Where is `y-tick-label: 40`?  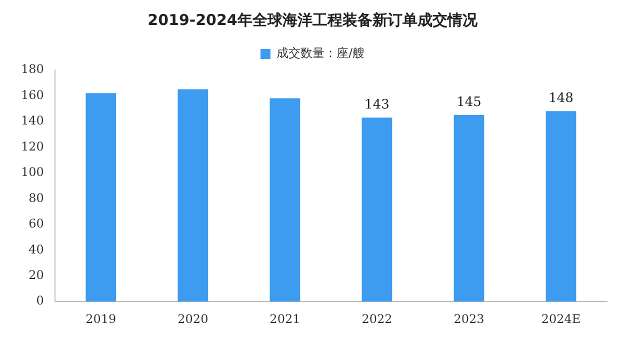
y-tick-label: 40 is located at coordinates (36, 249).